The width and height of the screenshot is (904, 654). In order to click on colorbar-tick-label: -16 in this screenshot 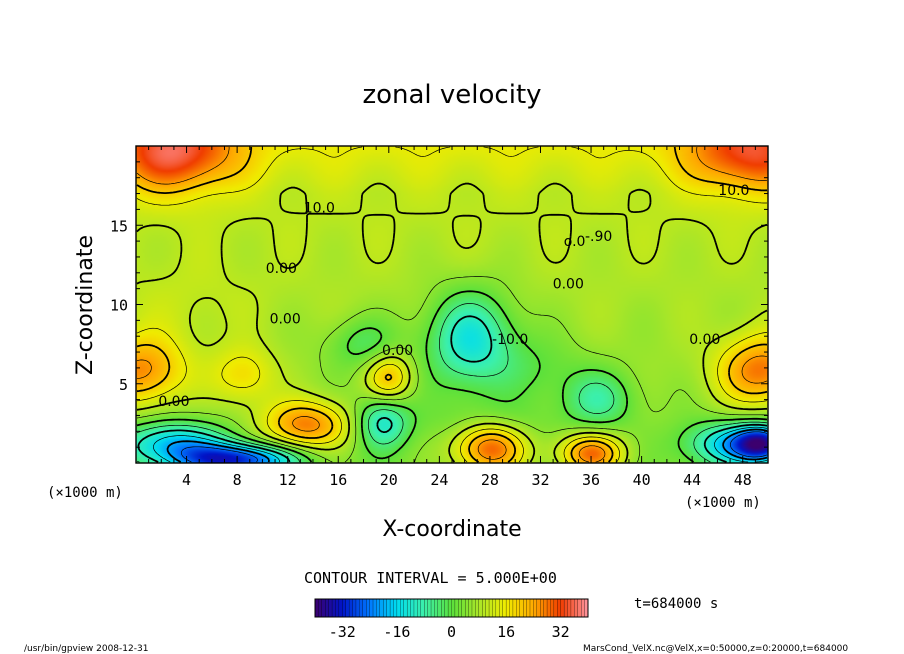, I will do `click(396, 632)`.